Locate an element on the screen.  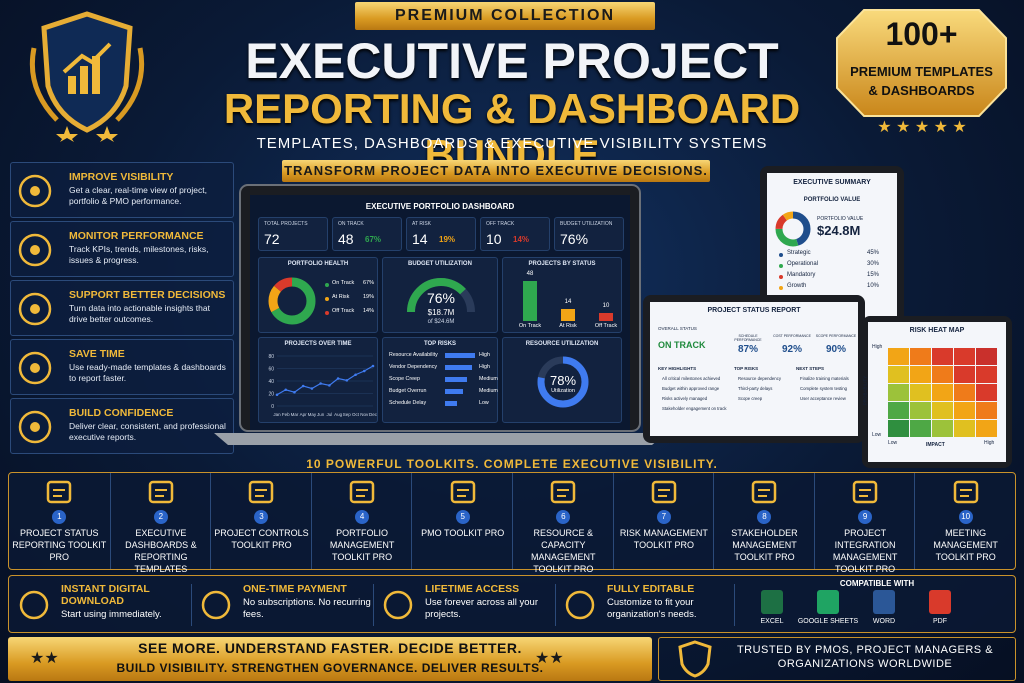
metric-value: 90% is located at coordinates (835, 349).